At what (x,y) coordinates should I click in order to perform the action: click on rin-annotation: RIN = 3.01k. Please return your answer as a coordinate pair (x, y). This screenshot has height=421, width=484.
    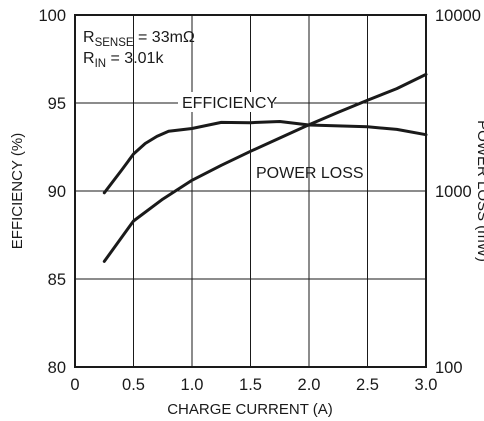
    Looking at the image, I should click on (123, 60).